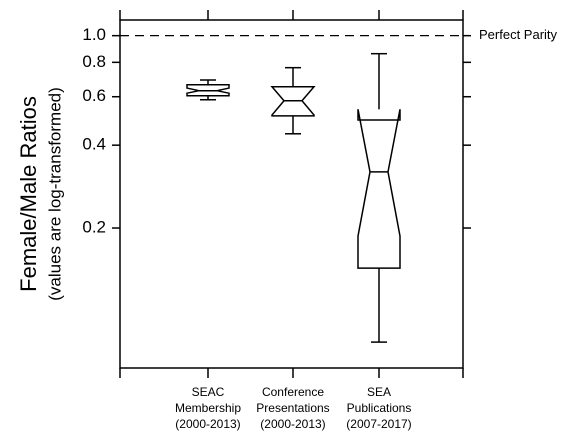 The image size is (583, 444). Describe the element at coordinates (208, 392) in the screenshot. I see `x-tick-label: SEAC` at that location.